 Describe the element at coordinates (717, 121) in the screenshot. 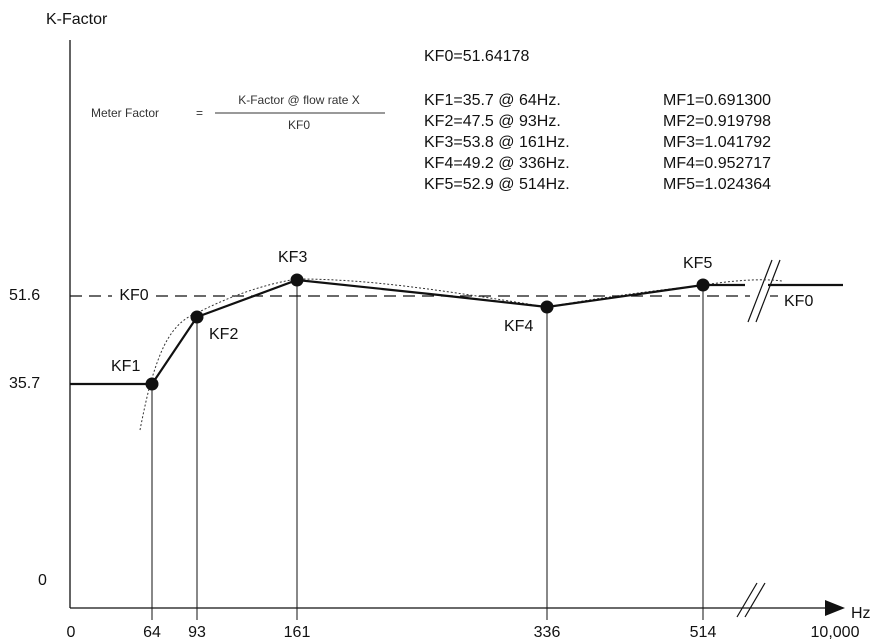

I see `mf2-text: MF2=0.919798` at that location.